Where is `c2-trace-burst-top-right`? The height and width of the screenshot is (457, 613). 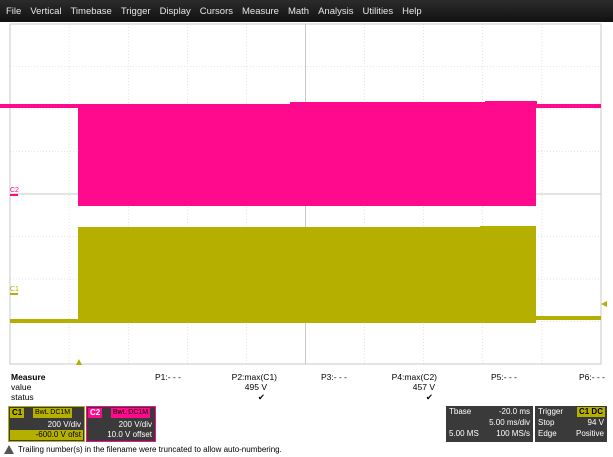
c2-trace-burst-top-right is located at coordinates (511, 103).